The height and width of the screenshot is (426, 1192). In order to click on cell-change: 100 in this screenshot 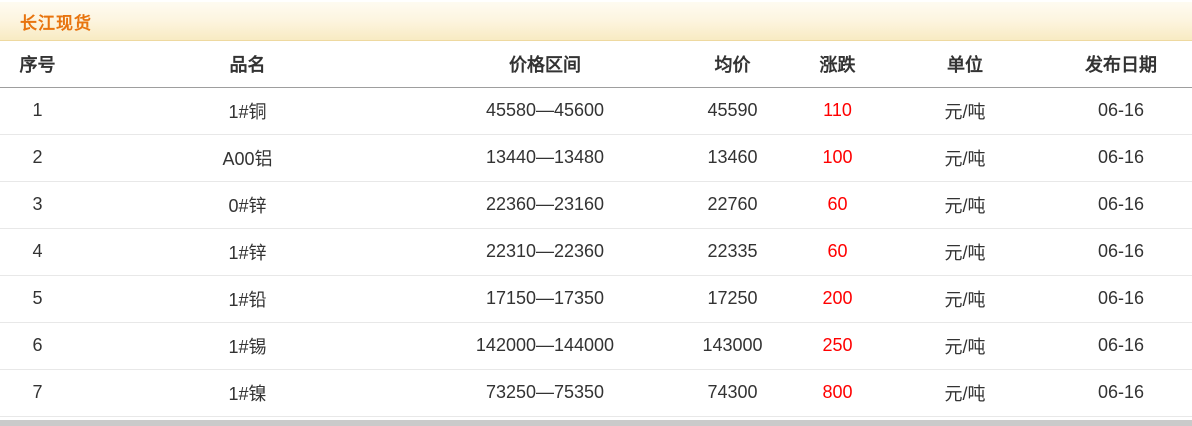, I will do `click(837, 158)`.